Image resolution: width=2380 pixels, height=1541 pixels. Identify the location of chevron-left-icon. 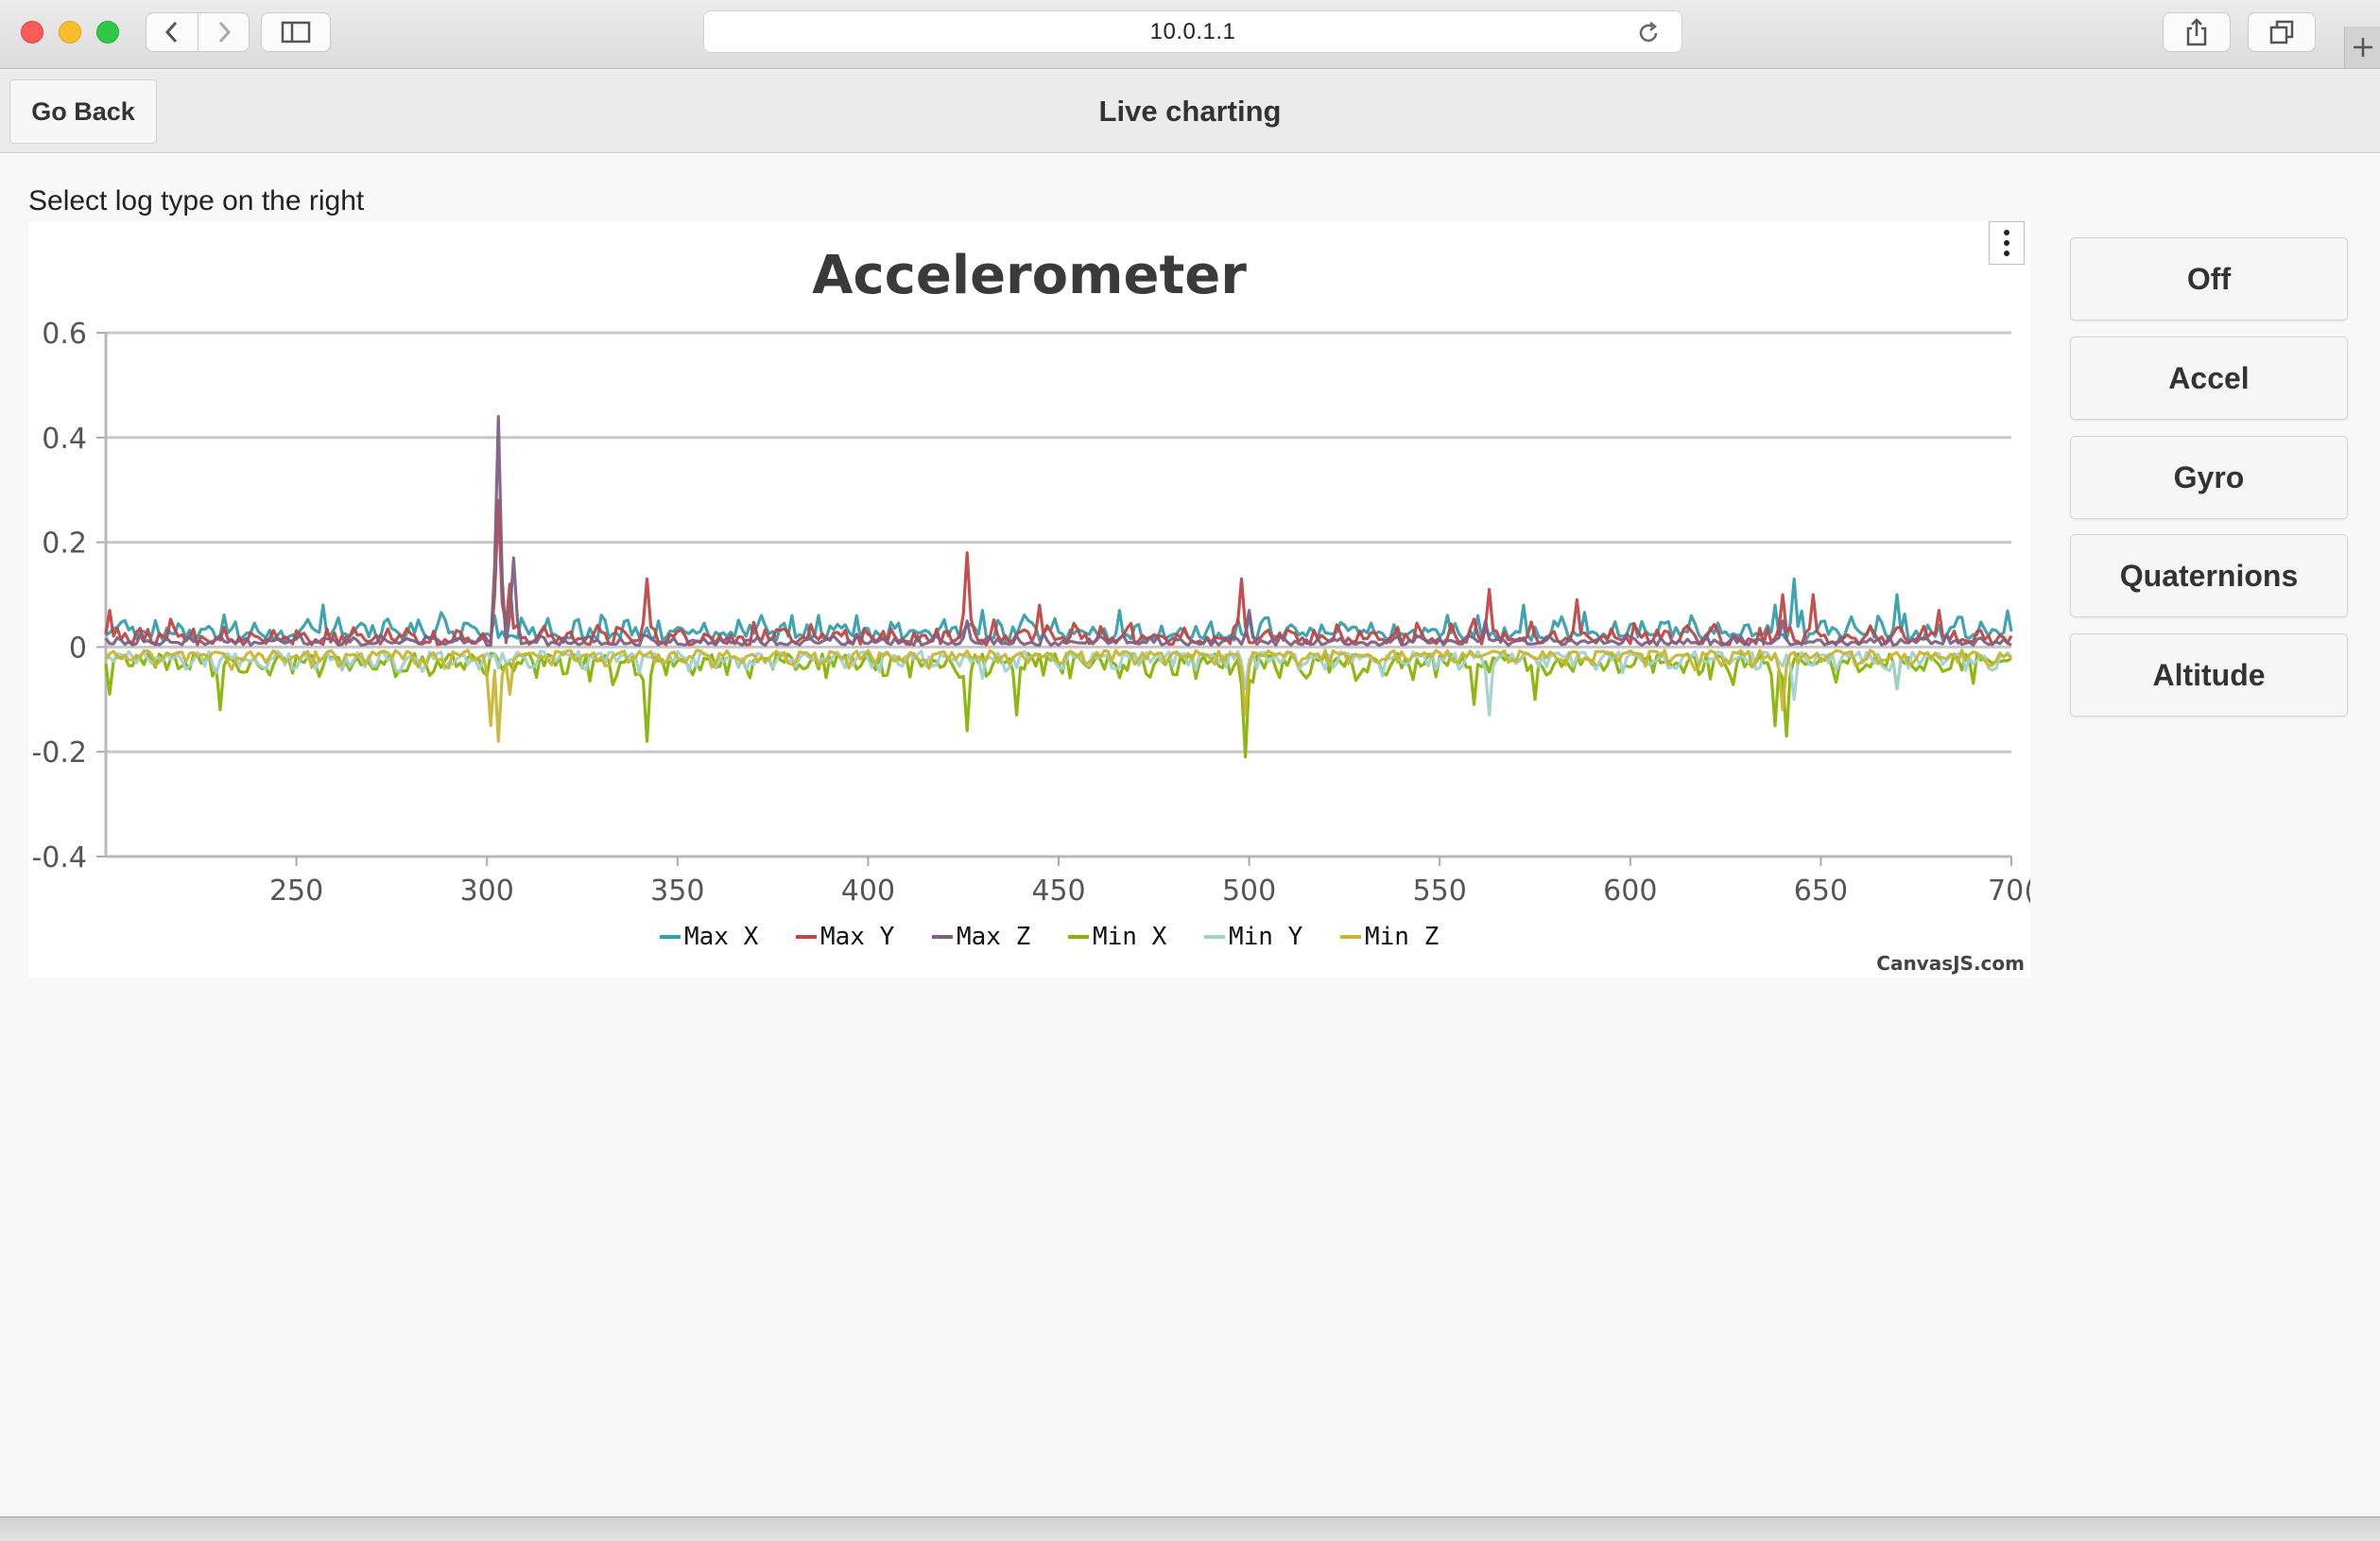
(171, 32).